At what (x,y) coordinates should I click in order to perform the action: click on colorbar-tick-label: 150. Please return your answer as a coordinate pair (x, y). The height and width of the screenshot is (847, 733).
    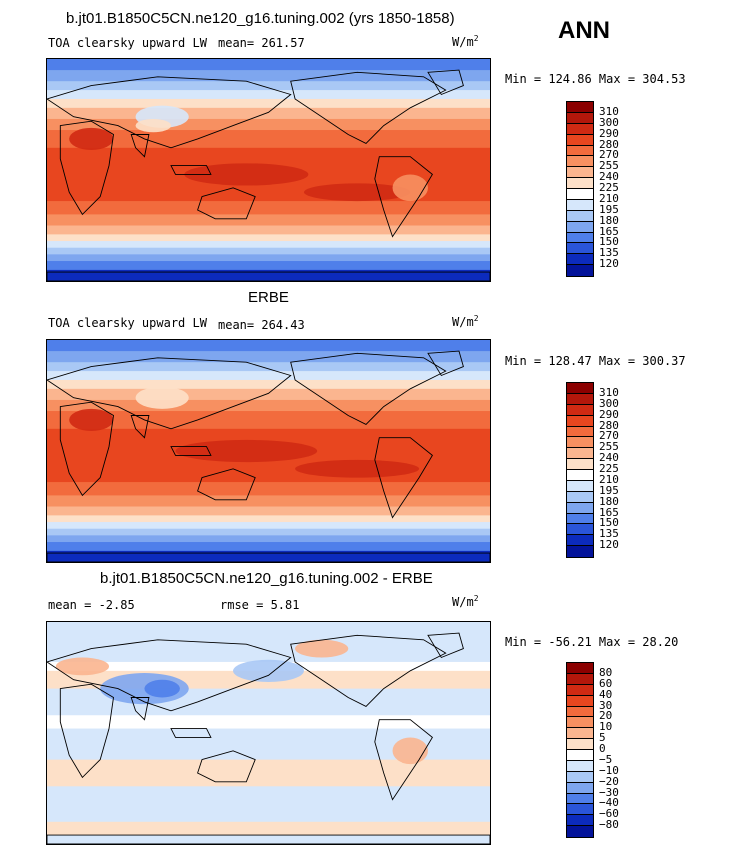
    Looking at the image, I should click on (609, 523).